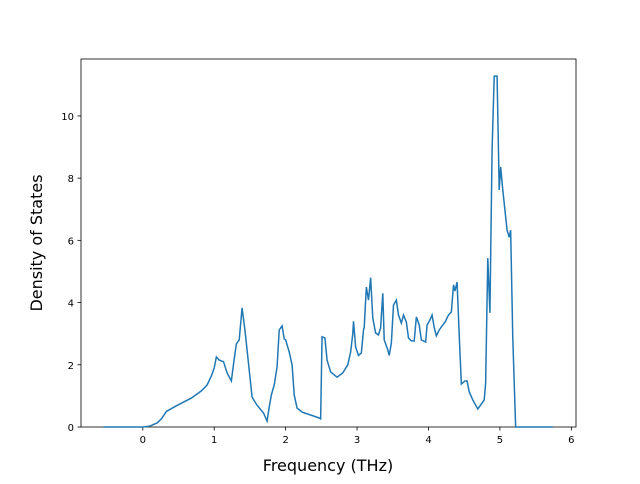 This screenshot has height=484, width=640. I want to click on x-tick-label: 0, so click(143, 440).